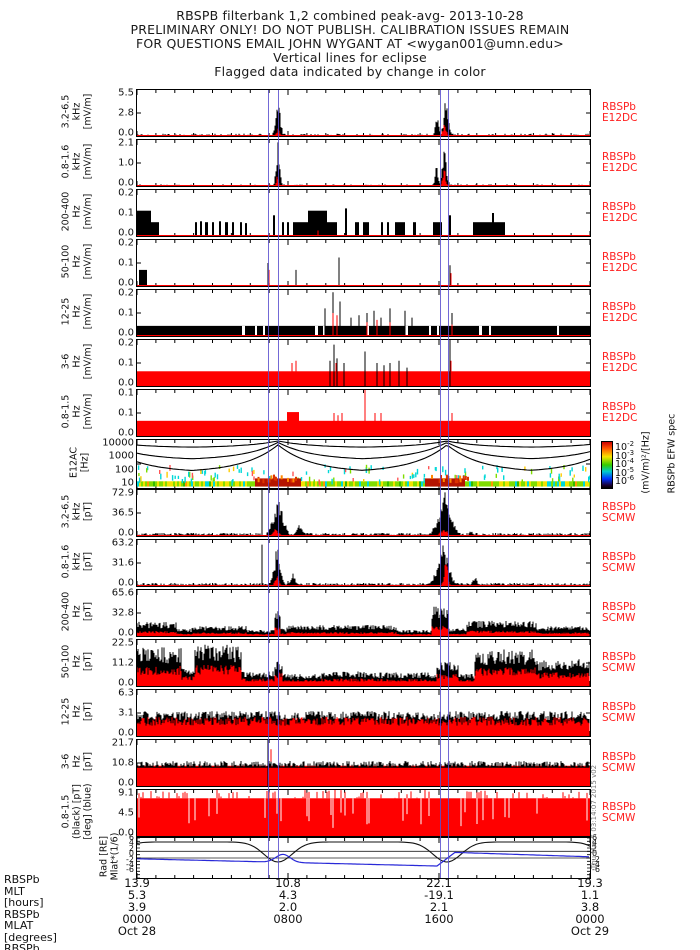 This screenshot has height=950, width=700. What do you see at coordinates (121, 456) in the screenshot?
I see `ytick-e12ac-spec: 1000` at bounding box center [121, 456].